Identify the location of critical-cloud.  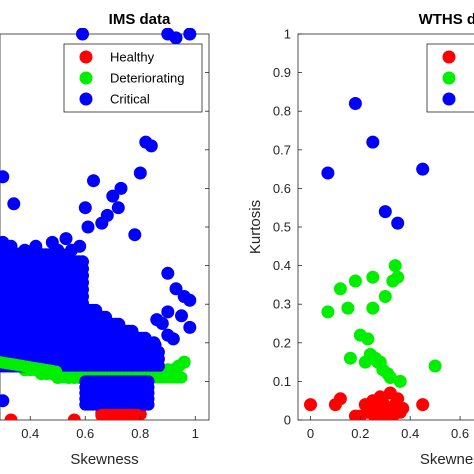
(82, 310).